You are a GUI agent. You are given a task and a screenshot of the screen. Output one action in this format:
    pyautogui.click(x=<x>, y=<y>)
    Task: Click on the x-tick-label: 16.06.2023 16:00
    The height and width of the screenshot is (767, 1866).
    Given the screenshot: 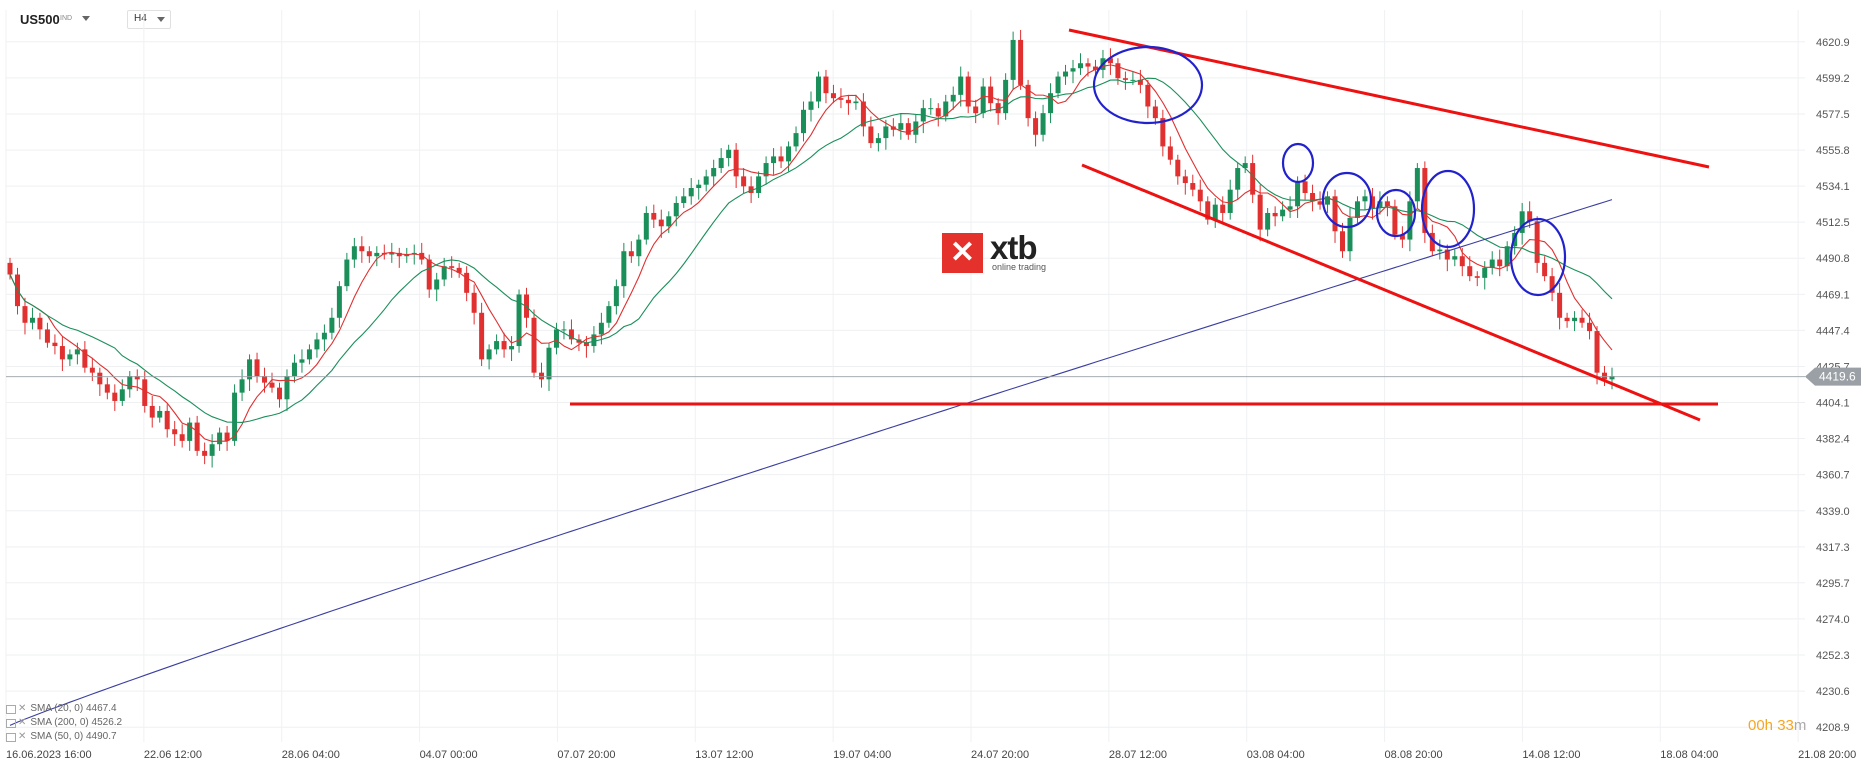 What is the action you would take?
    pyautogui.click(x=49, y=755)
    